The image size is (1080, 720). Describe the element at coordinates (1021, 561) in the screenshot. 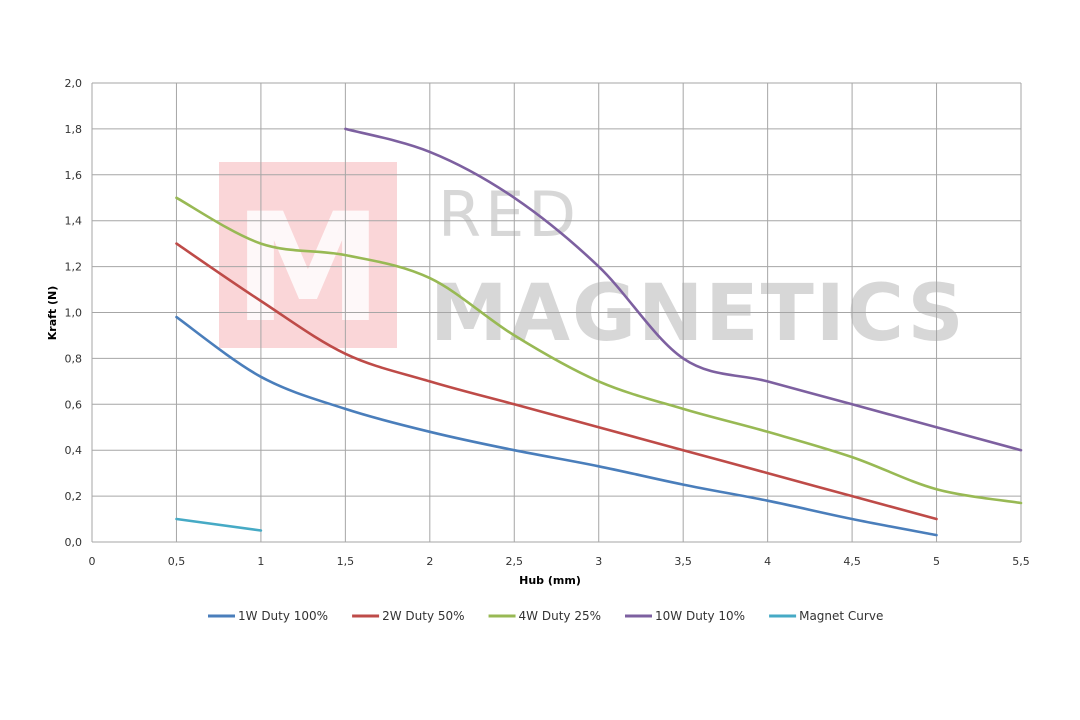

I see `x-tick-label: 5,5` at that location.